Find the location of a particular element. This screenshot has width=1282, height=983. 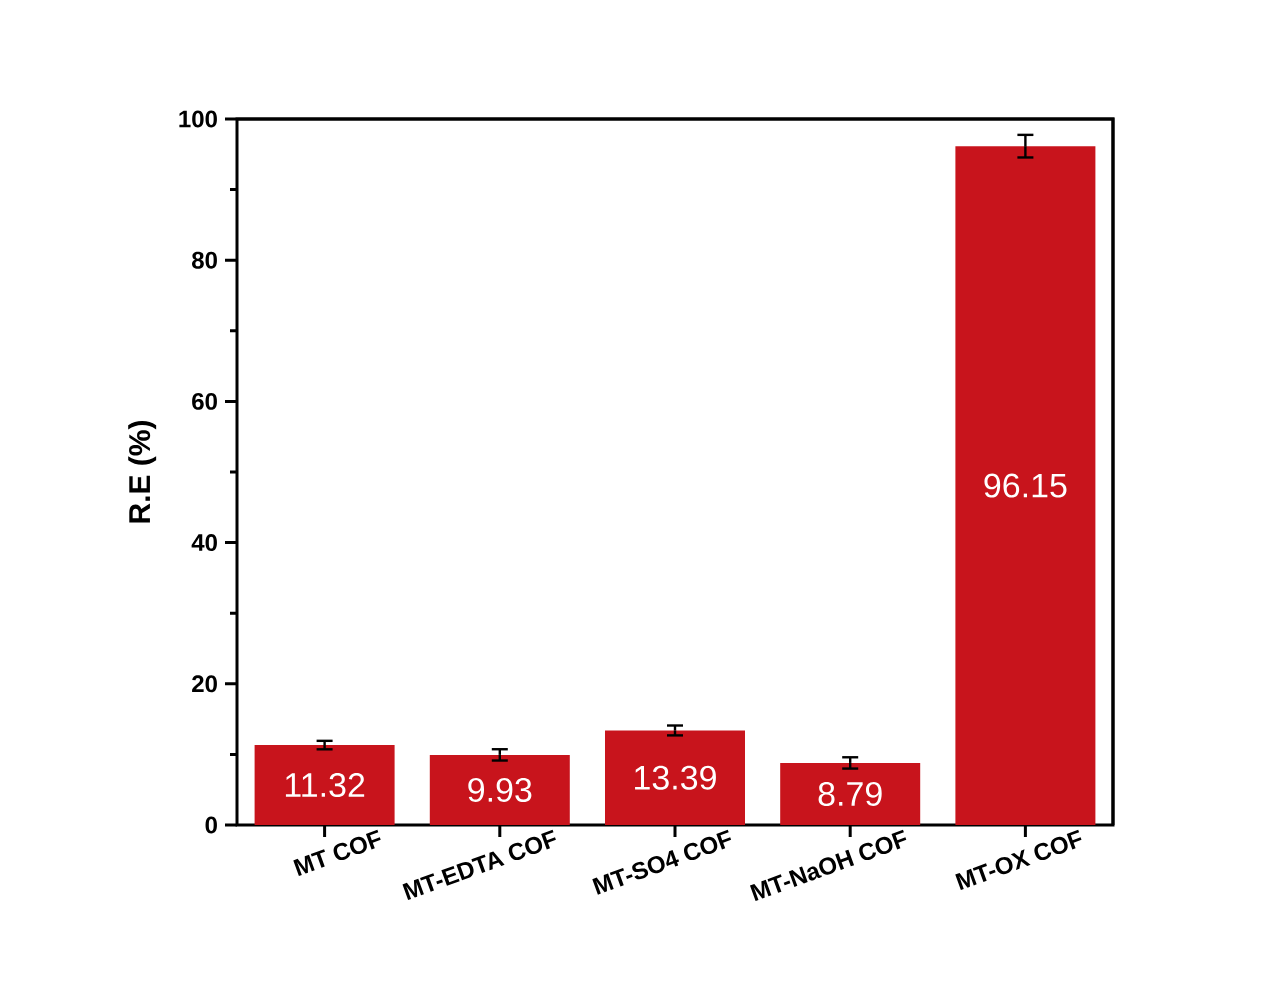

y-tick-label: 80 is located at coordinates (204, 260).